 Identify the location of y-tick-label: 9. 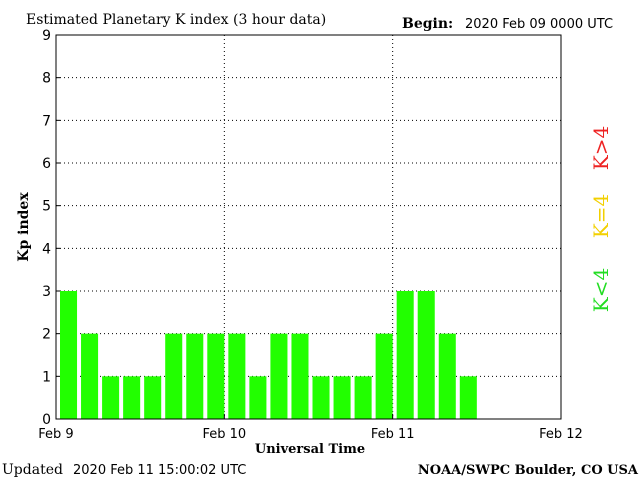
(46, 36).